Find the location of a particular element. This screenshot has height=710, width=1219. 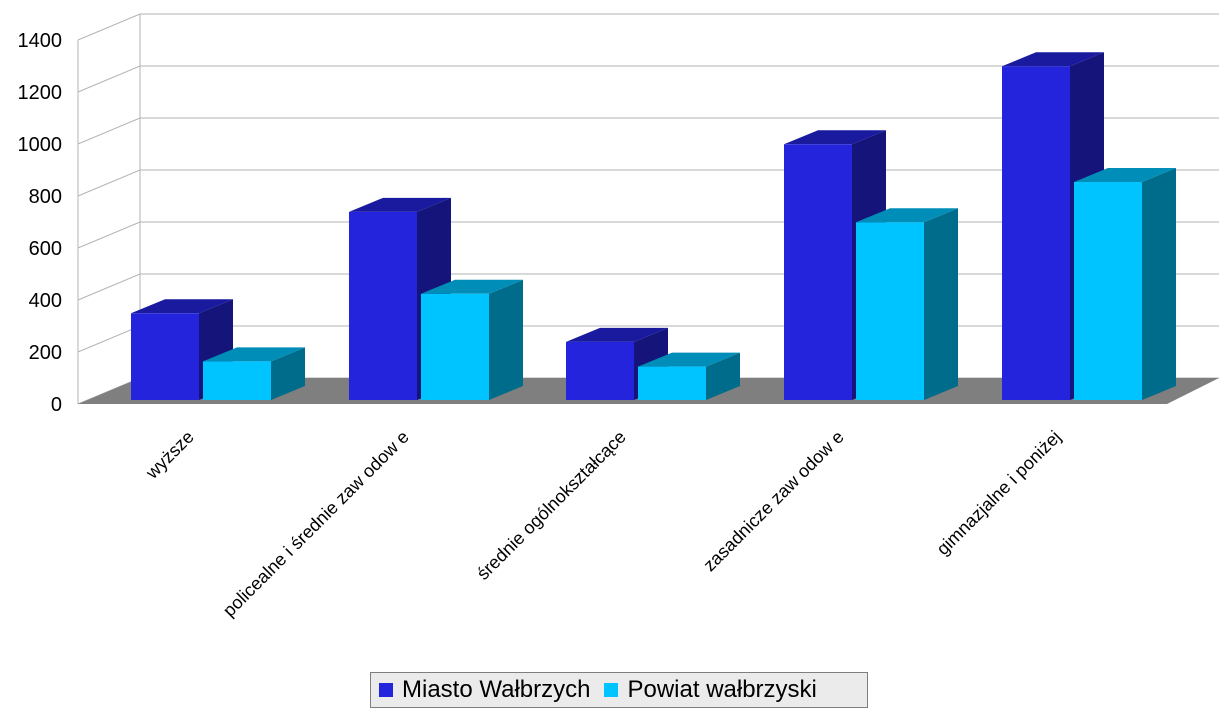

legend-label-miasto: Miasto Wałbrzych is located at coordinates (496, 690).